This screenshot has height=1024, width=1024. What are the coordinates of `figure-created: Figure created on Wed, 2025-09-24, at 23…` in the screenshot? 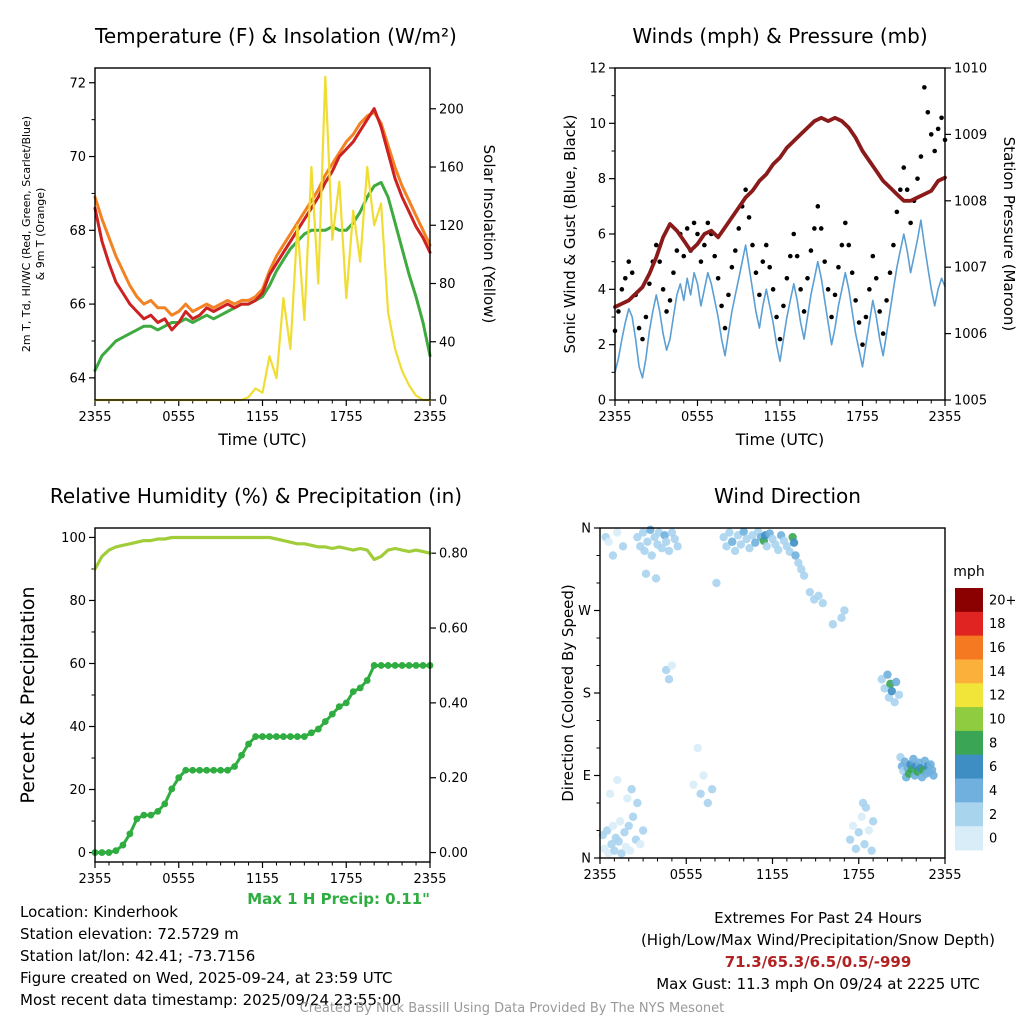 It's located at (206, 978).